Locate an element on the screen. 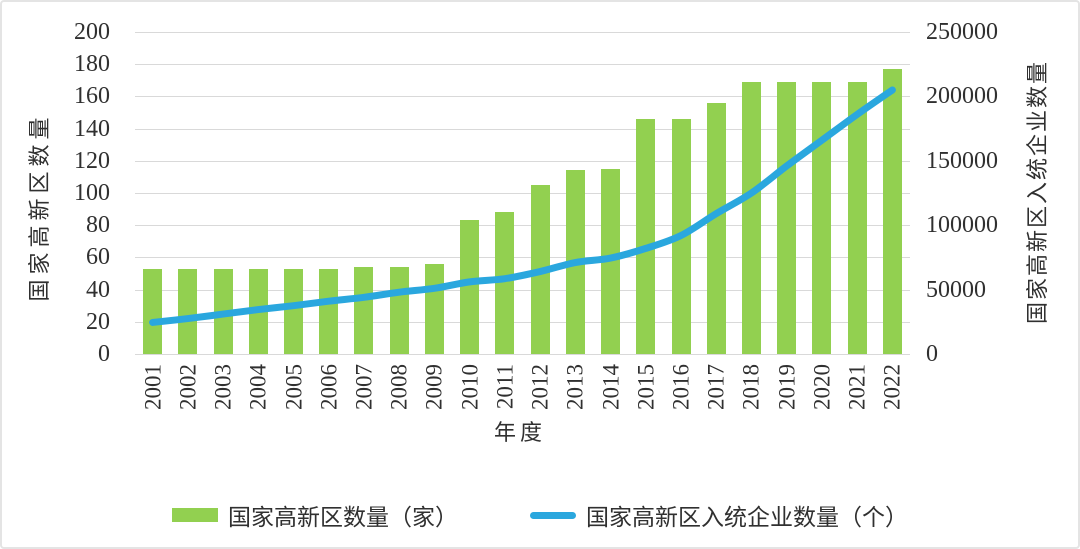  x-tick-label-2003: 2003 is located at coordinates (223, 387).